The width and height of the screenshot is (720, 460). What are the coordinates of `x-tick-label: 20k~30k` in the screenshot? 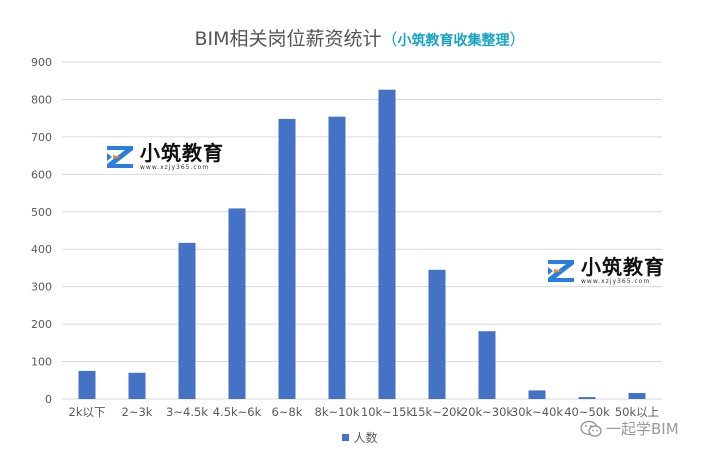 It's located at (487, 412).